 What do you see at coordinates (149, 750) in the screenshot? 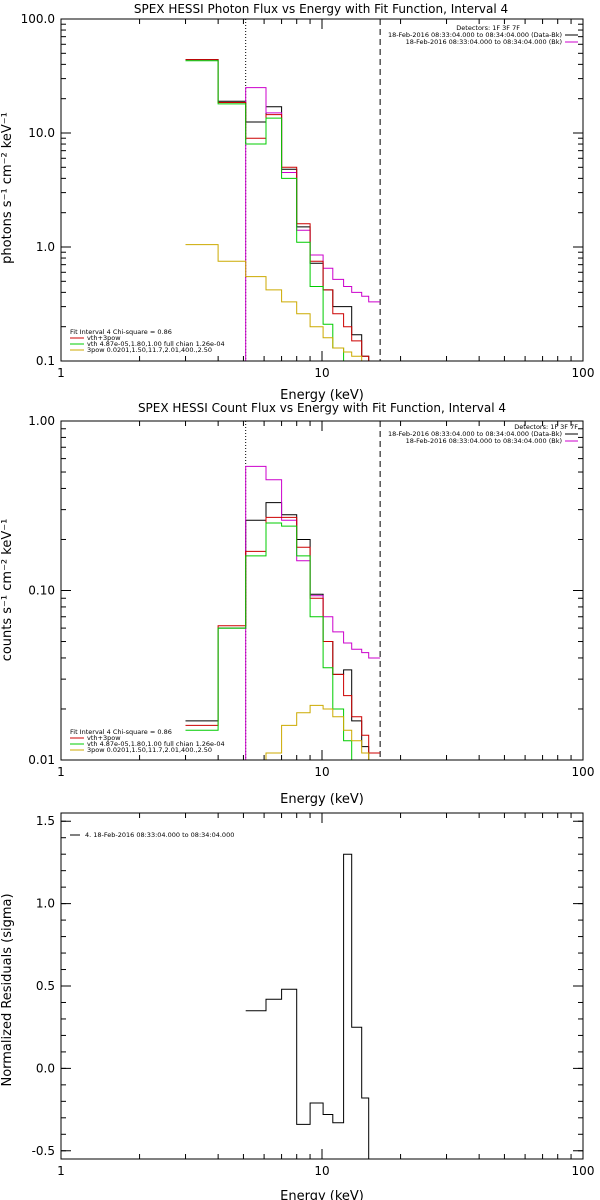
I see `panel-2-fit-entry-3pow: 3pow 0.0201,1.50,11.7,2.01,400.,2.50` at bounding box center [149, 750].